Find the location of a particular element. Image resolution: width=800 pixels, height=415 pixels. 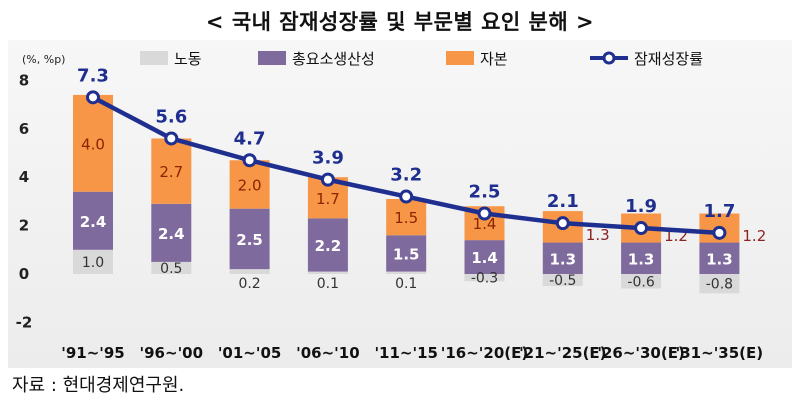

x-tick-label: '06~'10 is located at coordinates (328, 353).